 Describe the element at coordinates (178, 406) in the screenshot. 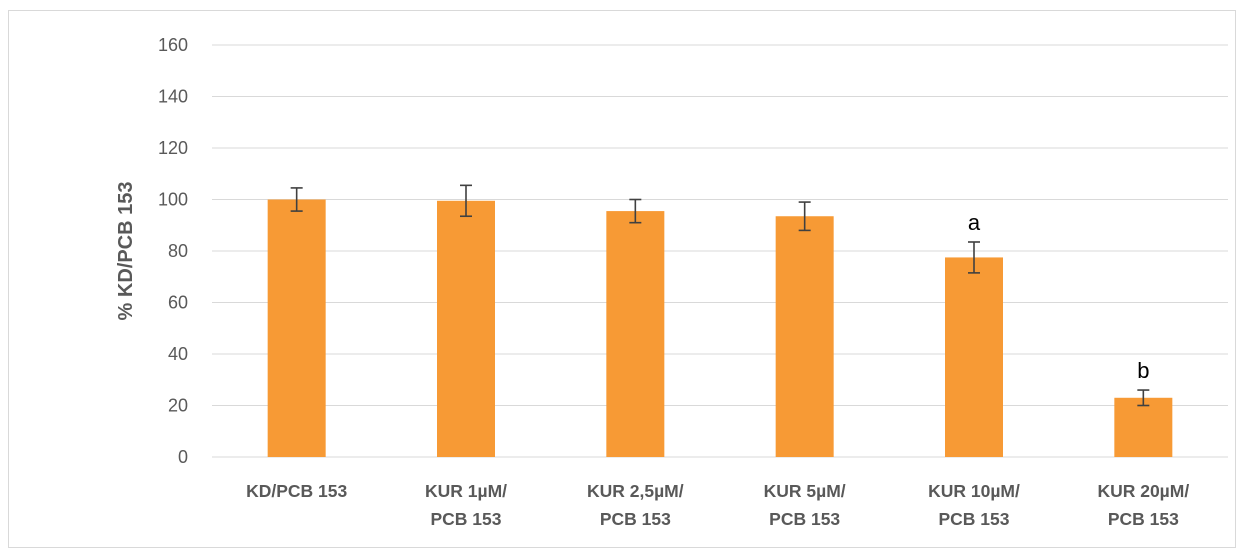

I see `y-tick-label: 20` at that location.